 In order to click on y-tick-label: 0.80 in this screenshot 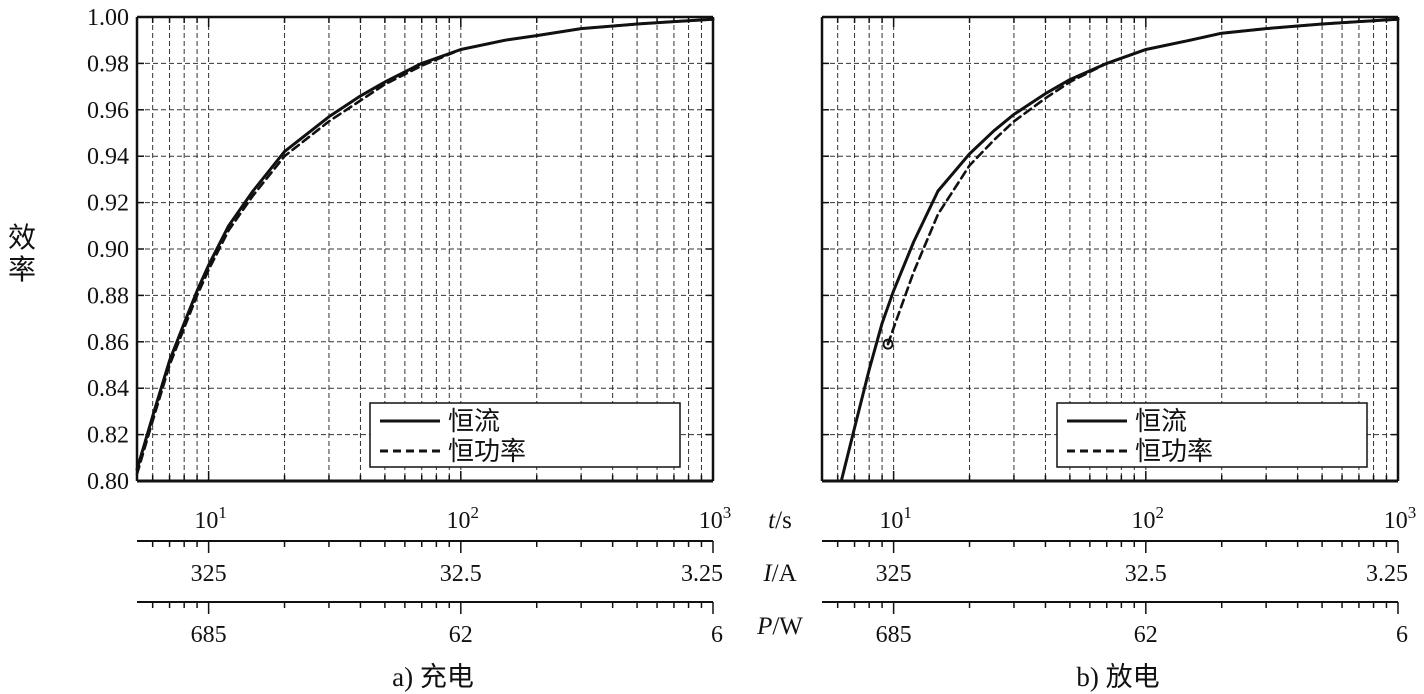, I will do `click(108, 482)`.